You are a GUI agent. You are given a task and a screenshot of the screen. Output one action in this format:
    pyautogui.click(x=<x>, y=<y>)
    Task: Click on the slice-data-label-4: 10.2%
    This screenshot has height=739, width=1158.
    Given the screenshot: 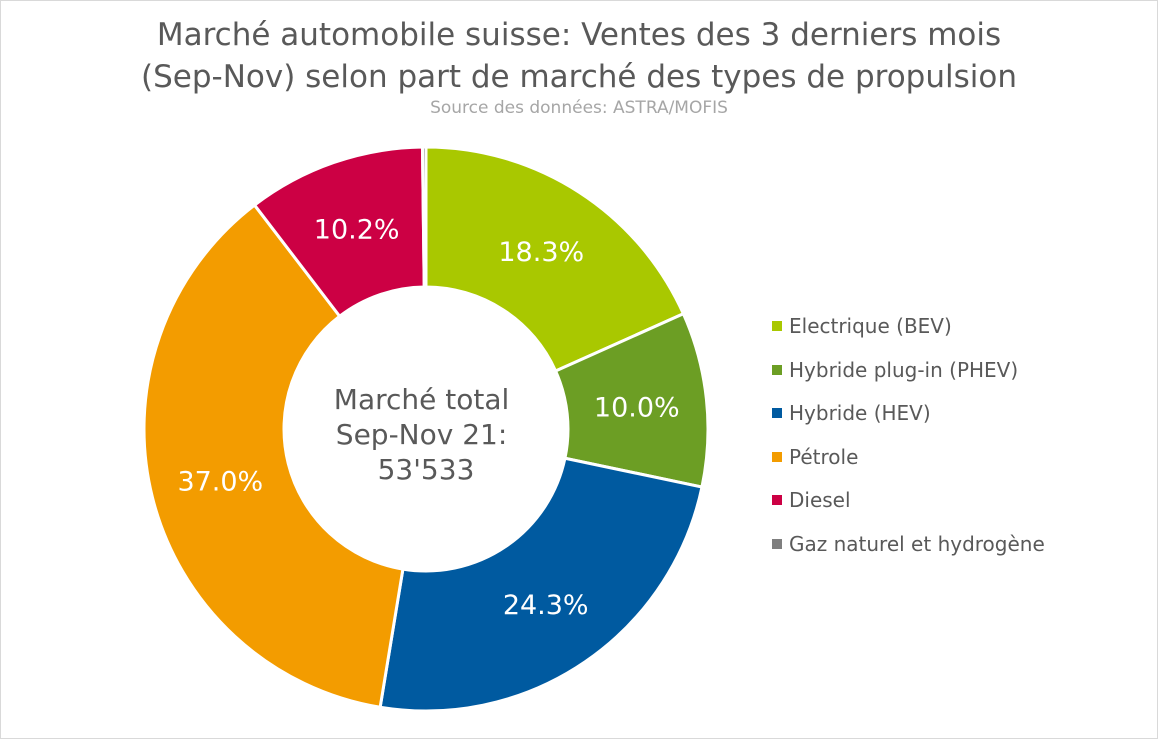 What is the action you would take?
    pyautogui.click(x=357, y=230)
    